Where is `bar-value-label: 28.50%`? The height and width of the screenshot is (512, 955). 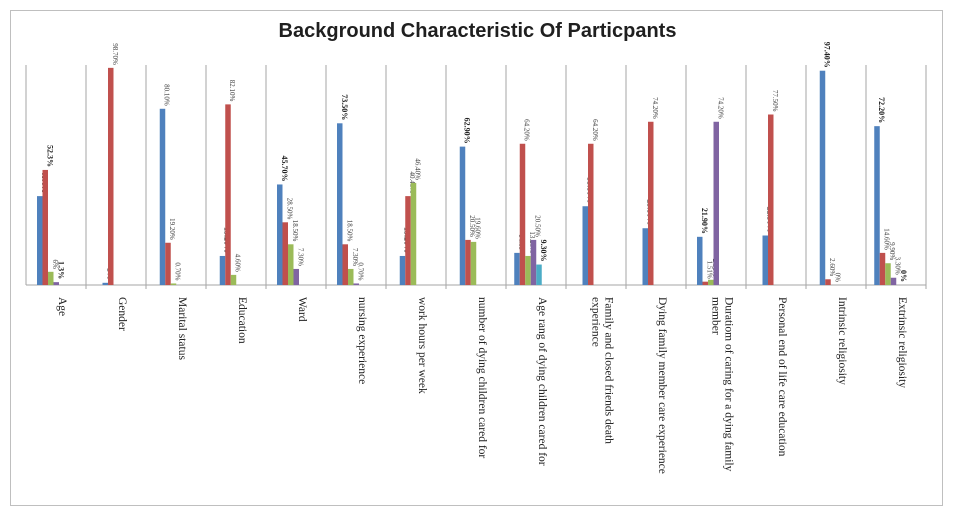
bar-value-label: 28.50% is located at coordinates (289, 209).